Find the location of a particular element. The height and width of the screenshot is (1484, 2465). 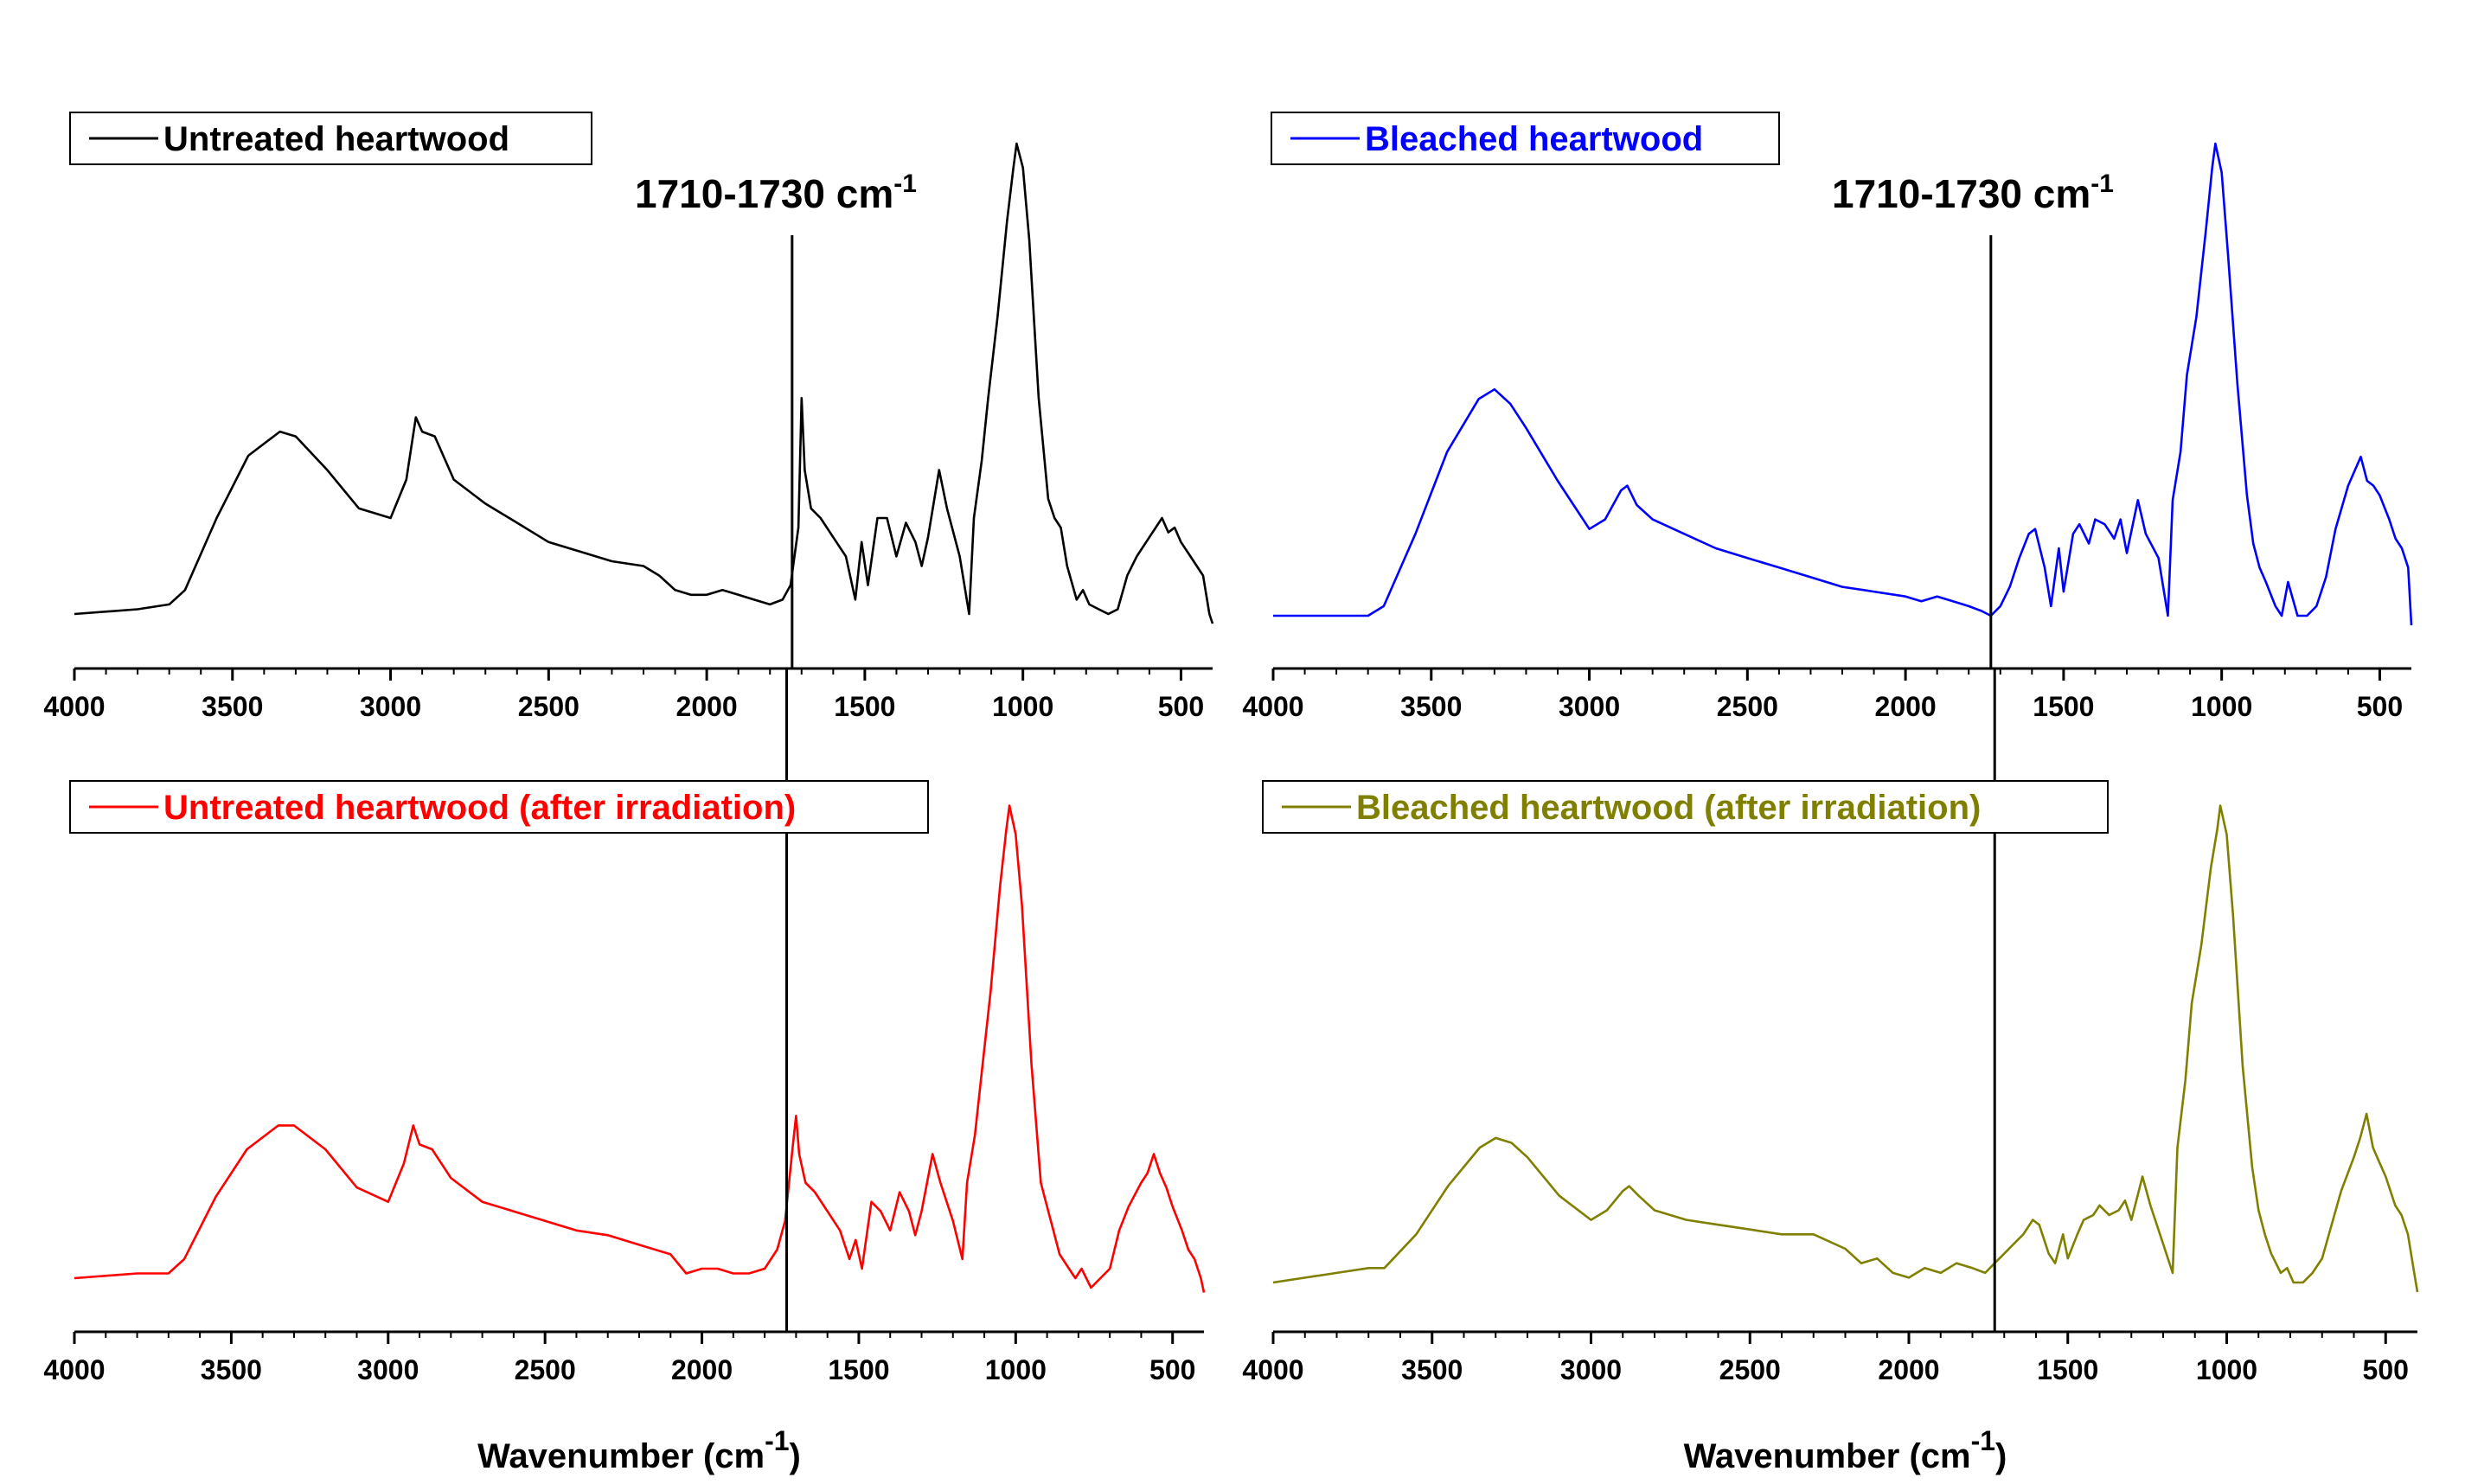

legend-label: Untreated heartwood (after irradiation) is located at coordinates (480, 808).